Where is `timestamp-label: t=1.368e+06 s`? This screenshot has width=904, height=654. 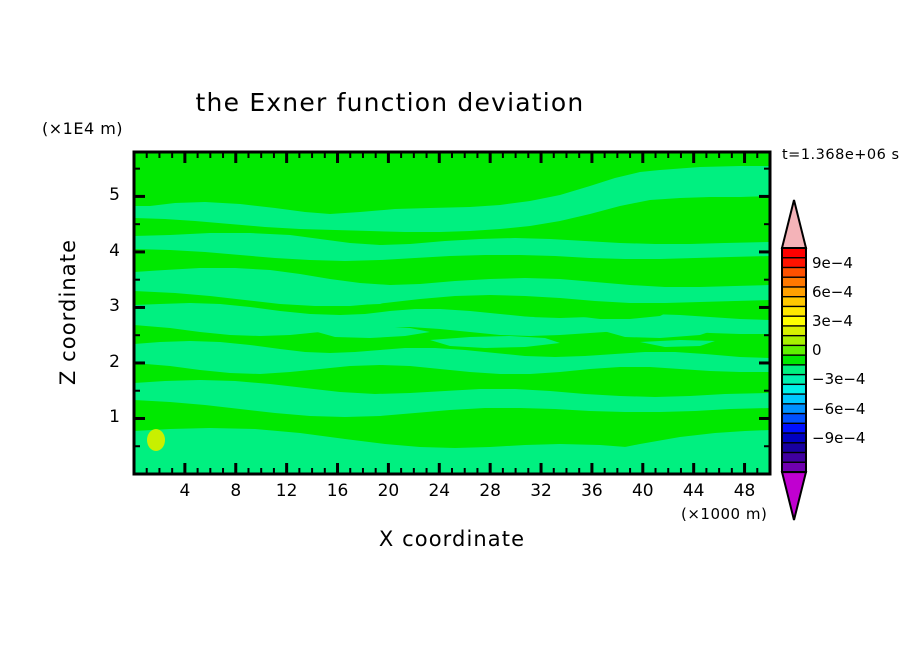
timestamp-label: t=1.368e+06 s is located at coordinates (841, 155).